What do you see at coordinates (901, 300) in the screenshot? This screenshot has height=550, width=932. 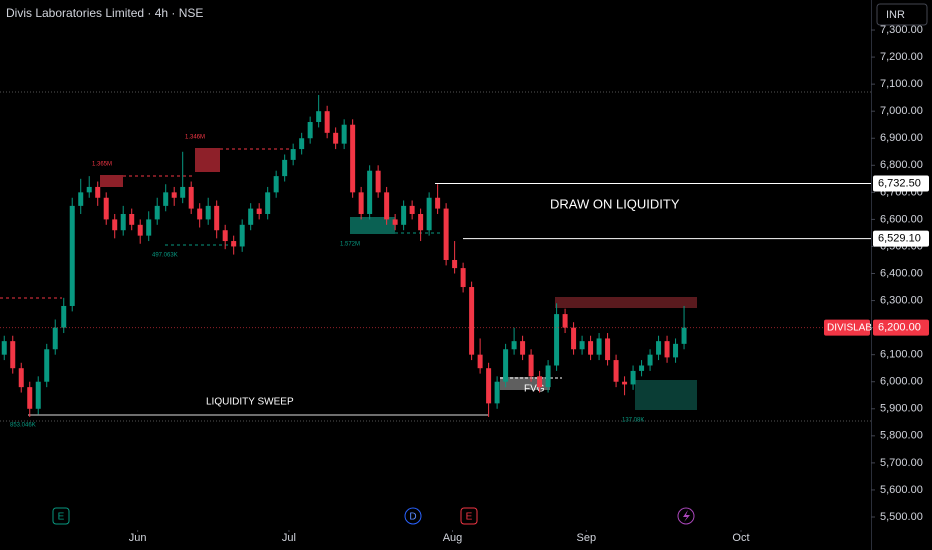 I see `y-tick-label: 6,300.00` at bounding box center [901, 300].